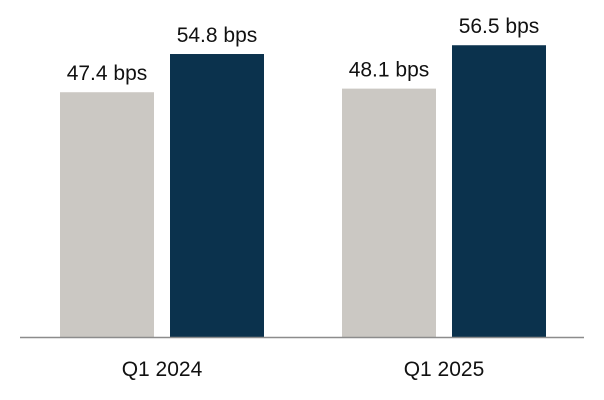  Describe the element at coordinates (499, 26) in the screenshot. I see `value-label-1-1: 56.5 bps` at that location.